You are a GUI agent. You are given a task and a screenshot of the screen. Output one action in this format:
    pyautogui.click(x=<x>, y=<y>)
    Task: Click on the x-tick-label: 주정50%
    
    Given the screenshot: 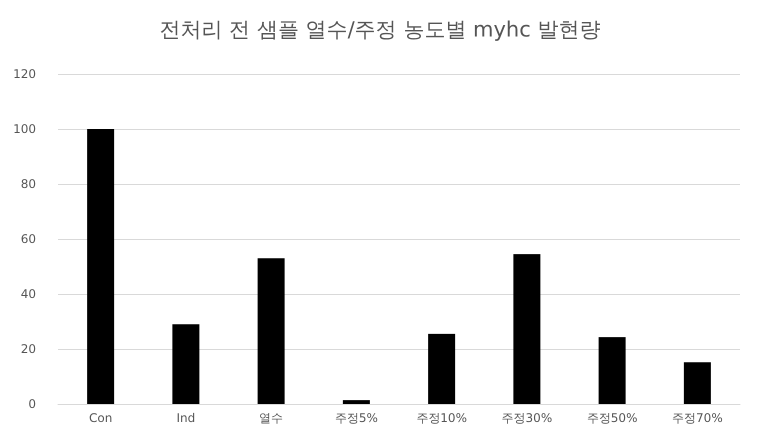 What is the action you would take?
    pyautogui.click(x=612, y=418)
    